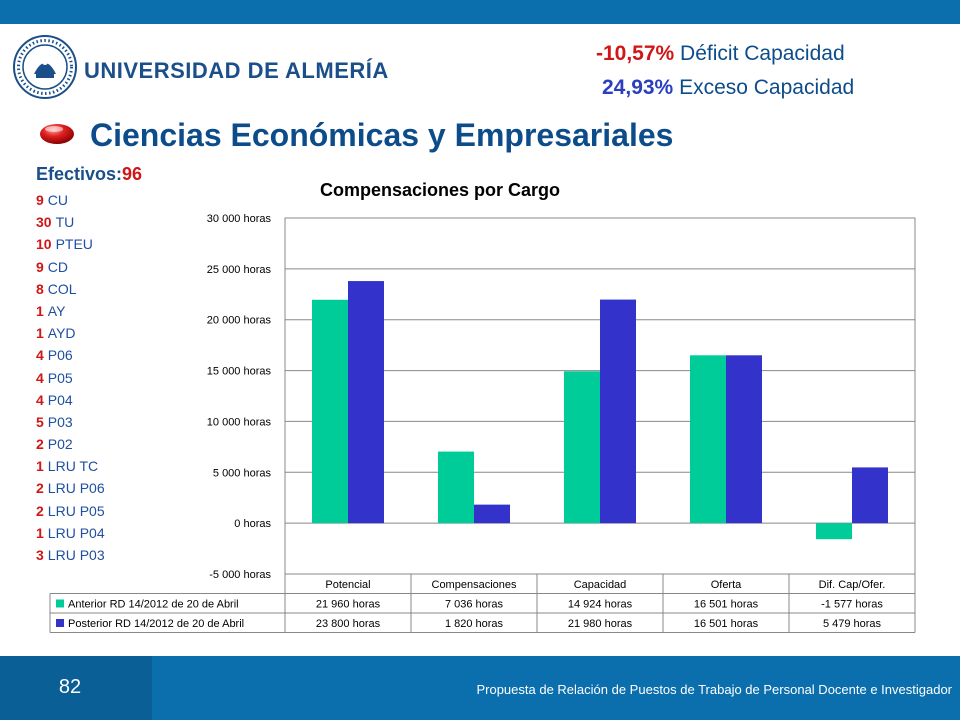  What do you see at coordinates (57, 136) in the screenshot?
I see `red-bullet-icon` at bounding box center [57, 136].